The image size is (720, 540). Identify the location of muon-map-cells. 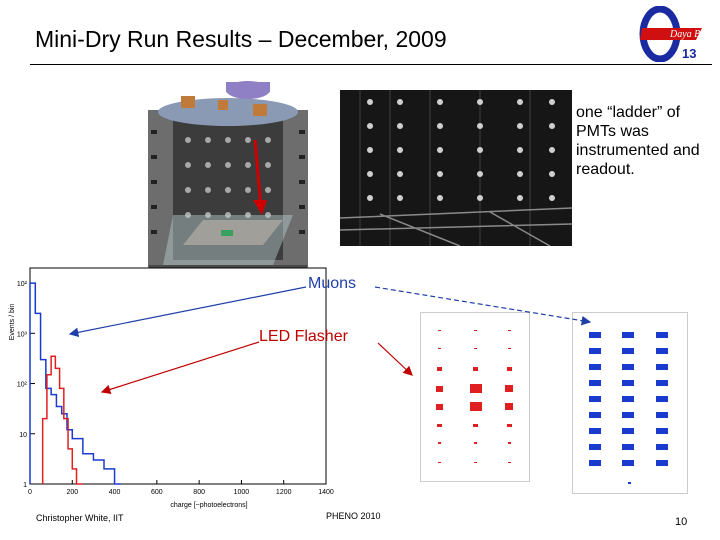
(628, 408).